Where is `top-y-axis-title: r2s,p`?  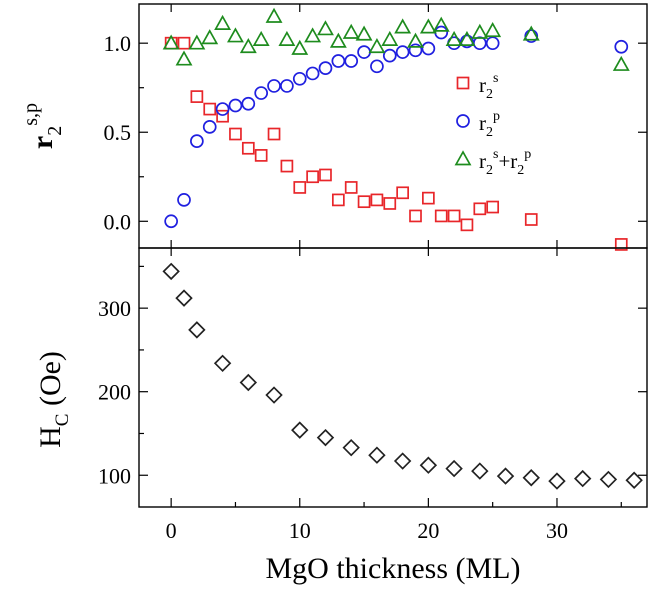
top-y-axis-title: r2s,p is located at coordinates (43, 126).